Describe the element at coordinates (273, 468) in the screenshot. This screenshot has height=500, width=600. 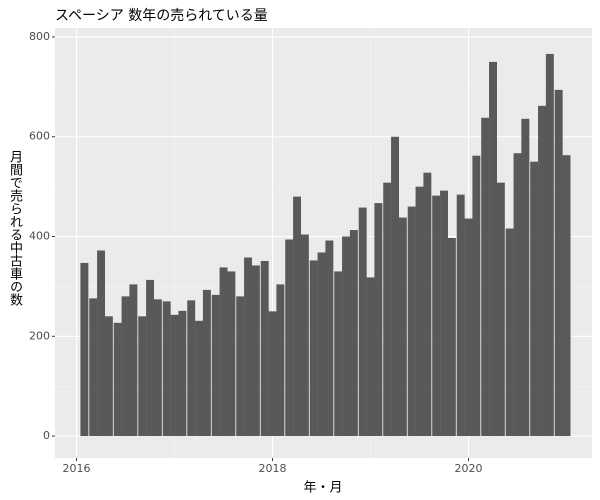
I see `x-tick-label: 2018` at that location.